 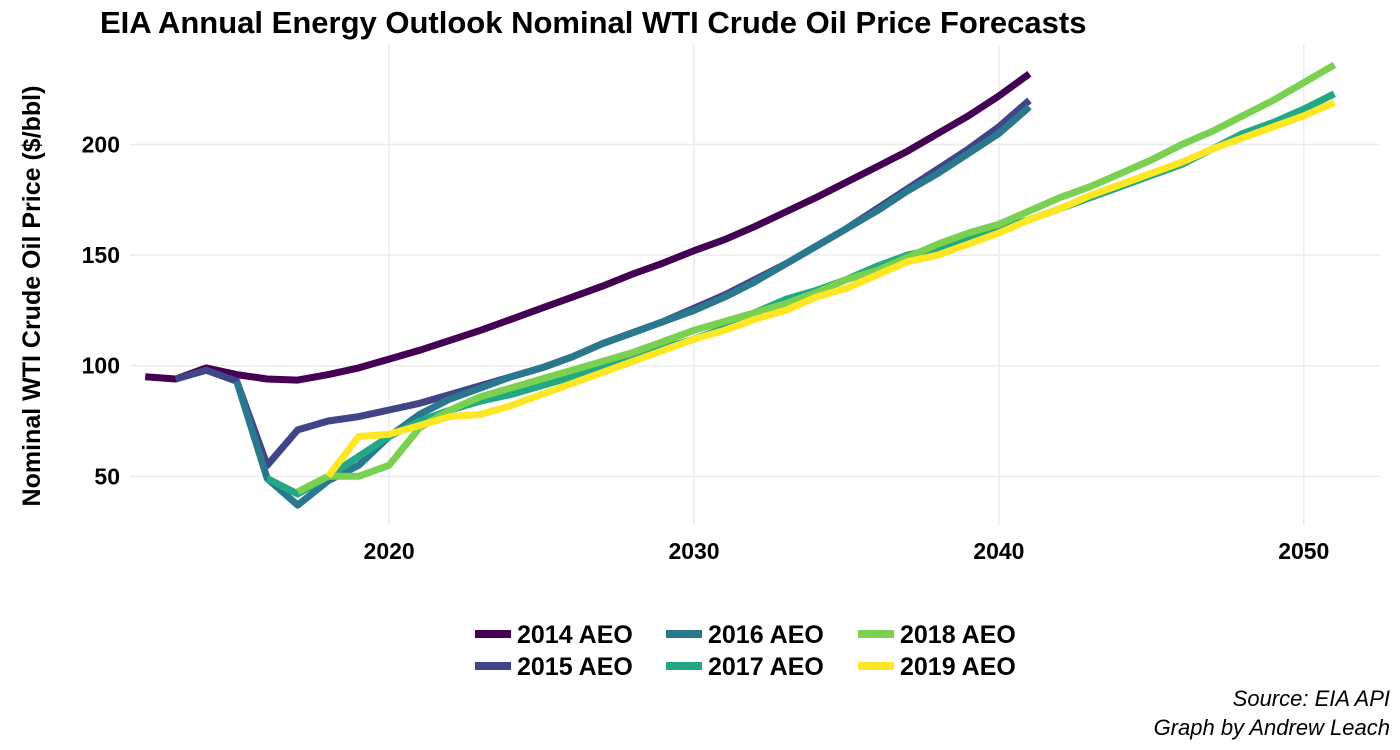 What do you see at coordinates (958, 635) in the screenshot?
I see `legend-label: 2018 AEO` at bounding box center [958, 635].